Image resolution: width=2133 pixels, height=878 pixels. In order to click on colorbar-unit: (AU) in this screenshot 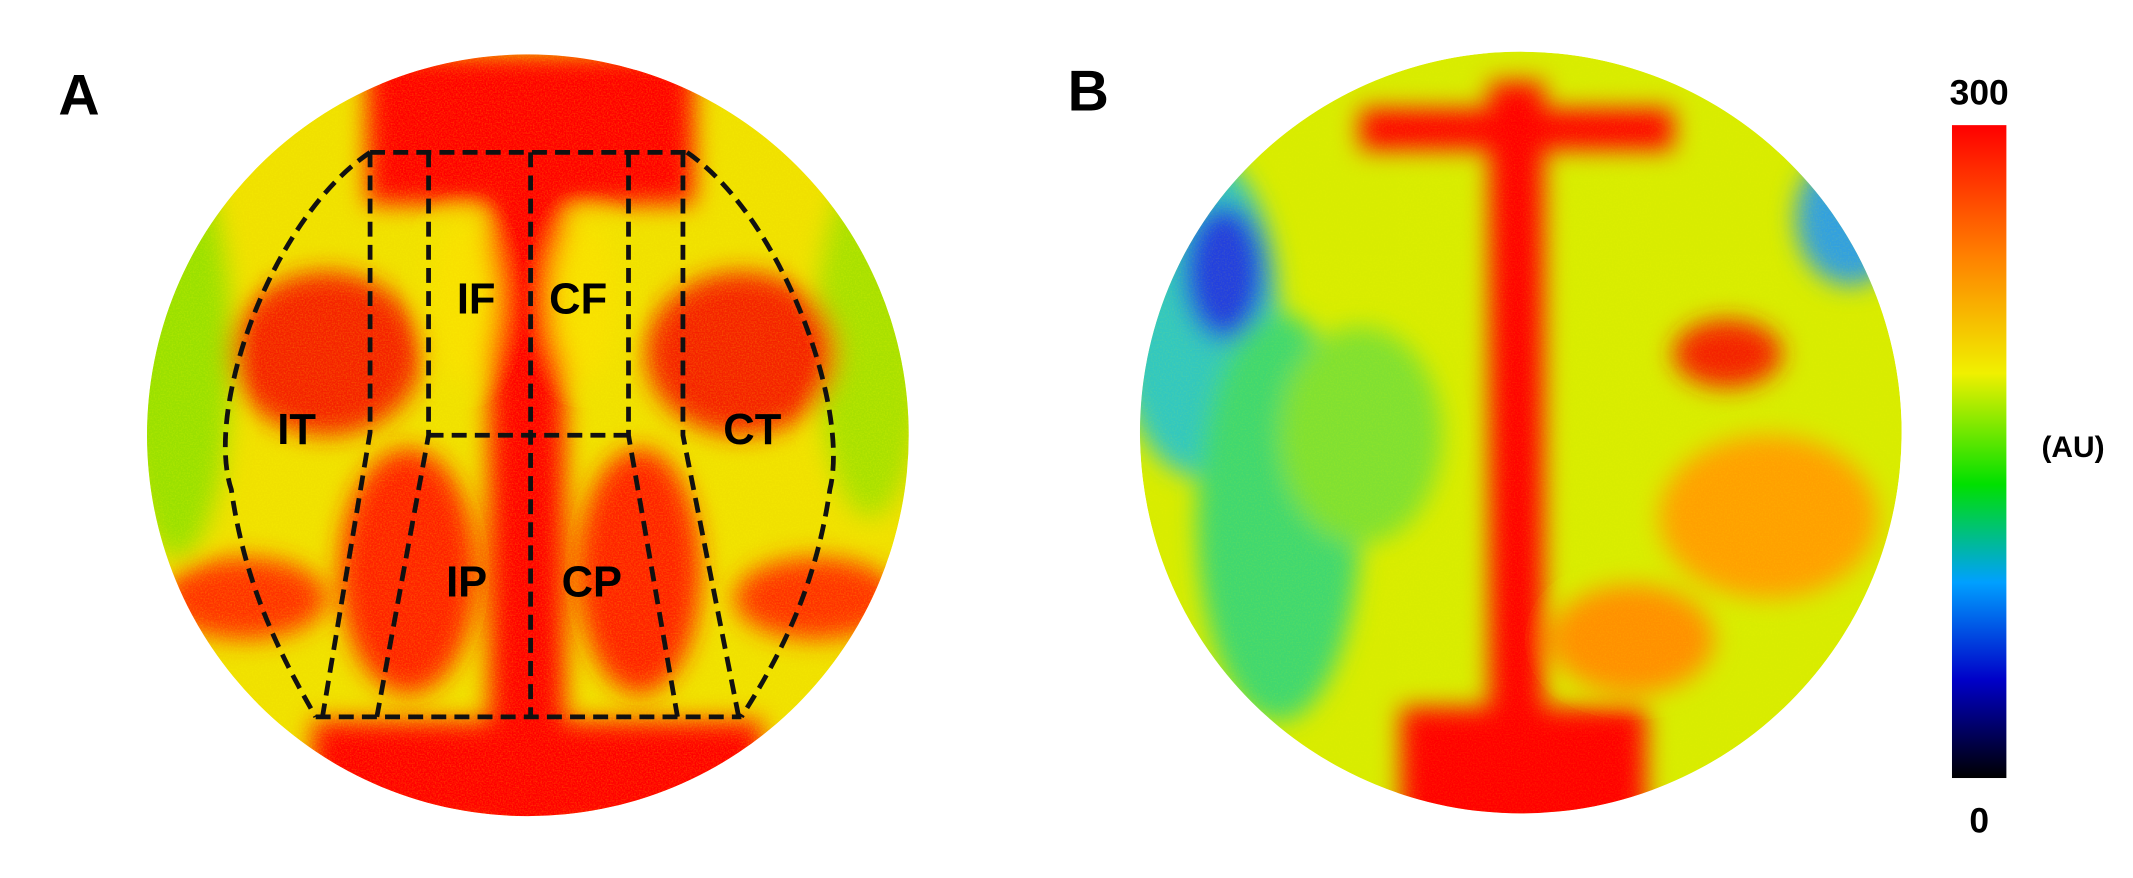, I will do `click(2072, 447)`.